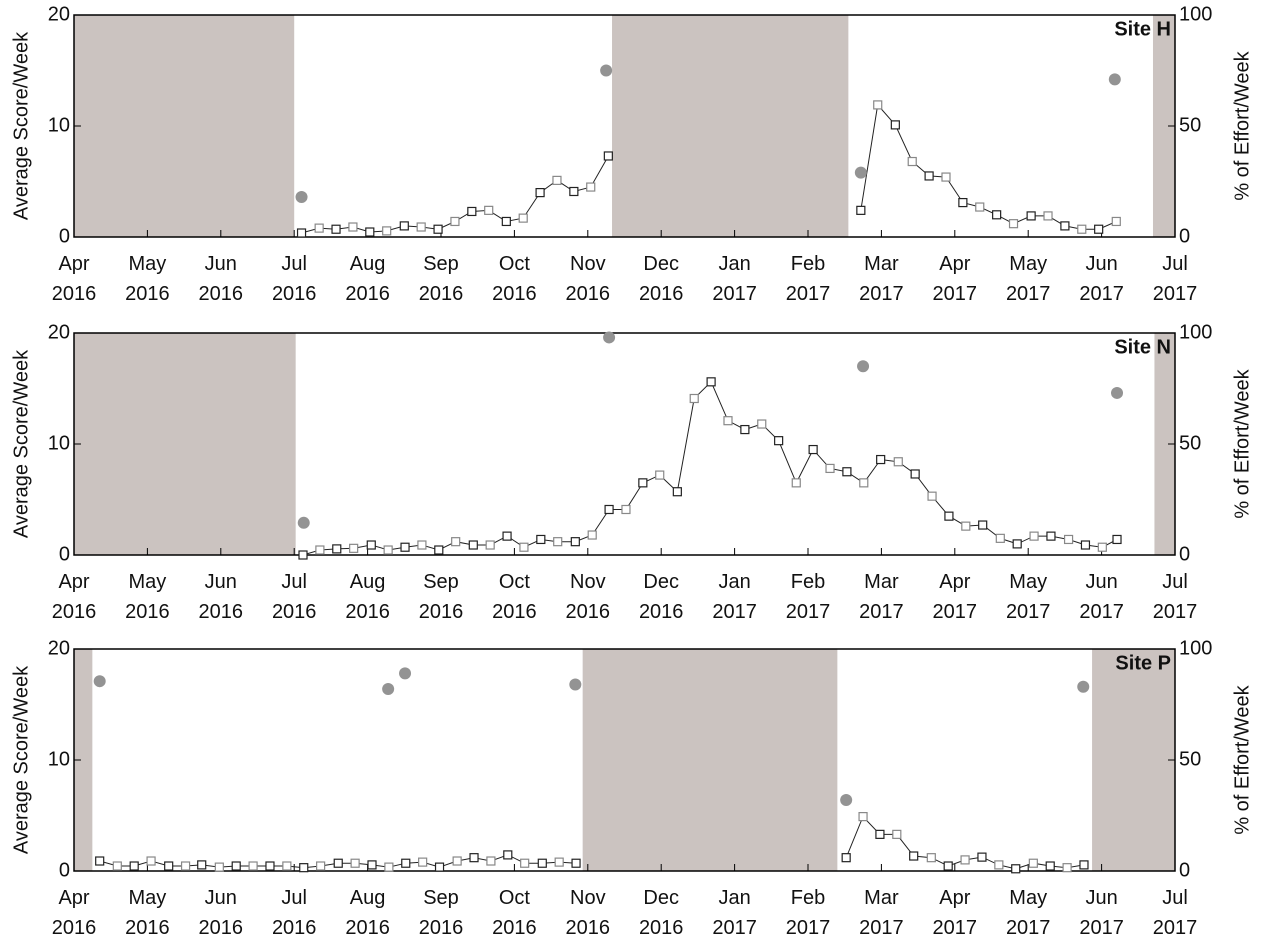 The height and width of the screenshot is (940, 1261). I want to click on x-tick-label: Dec 2016, so click(661, 597).